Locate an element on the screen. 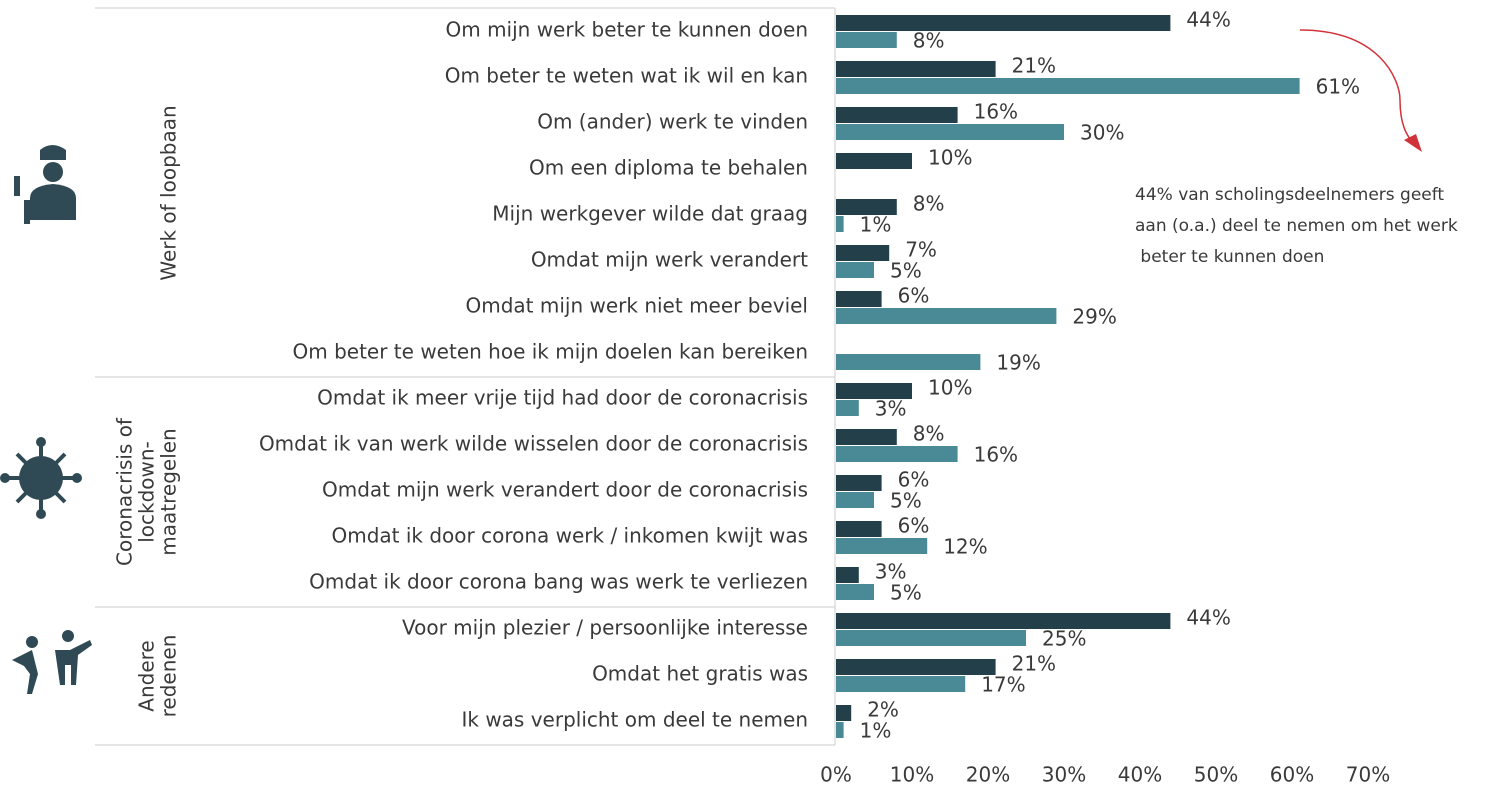  category-label: Om mijn werk beter te kunnen doen is located at coordinates (626, 30).